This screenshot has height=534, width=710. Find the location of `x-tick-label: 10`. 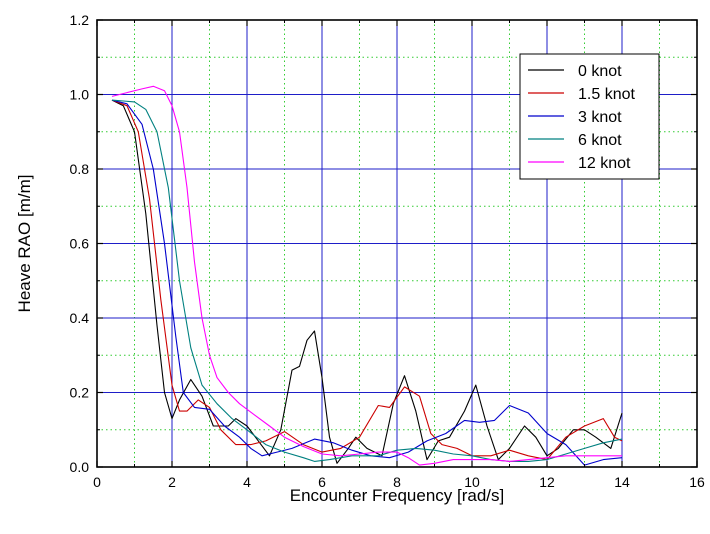

x-tick-label: 10 is located at coordinates (472, 482).